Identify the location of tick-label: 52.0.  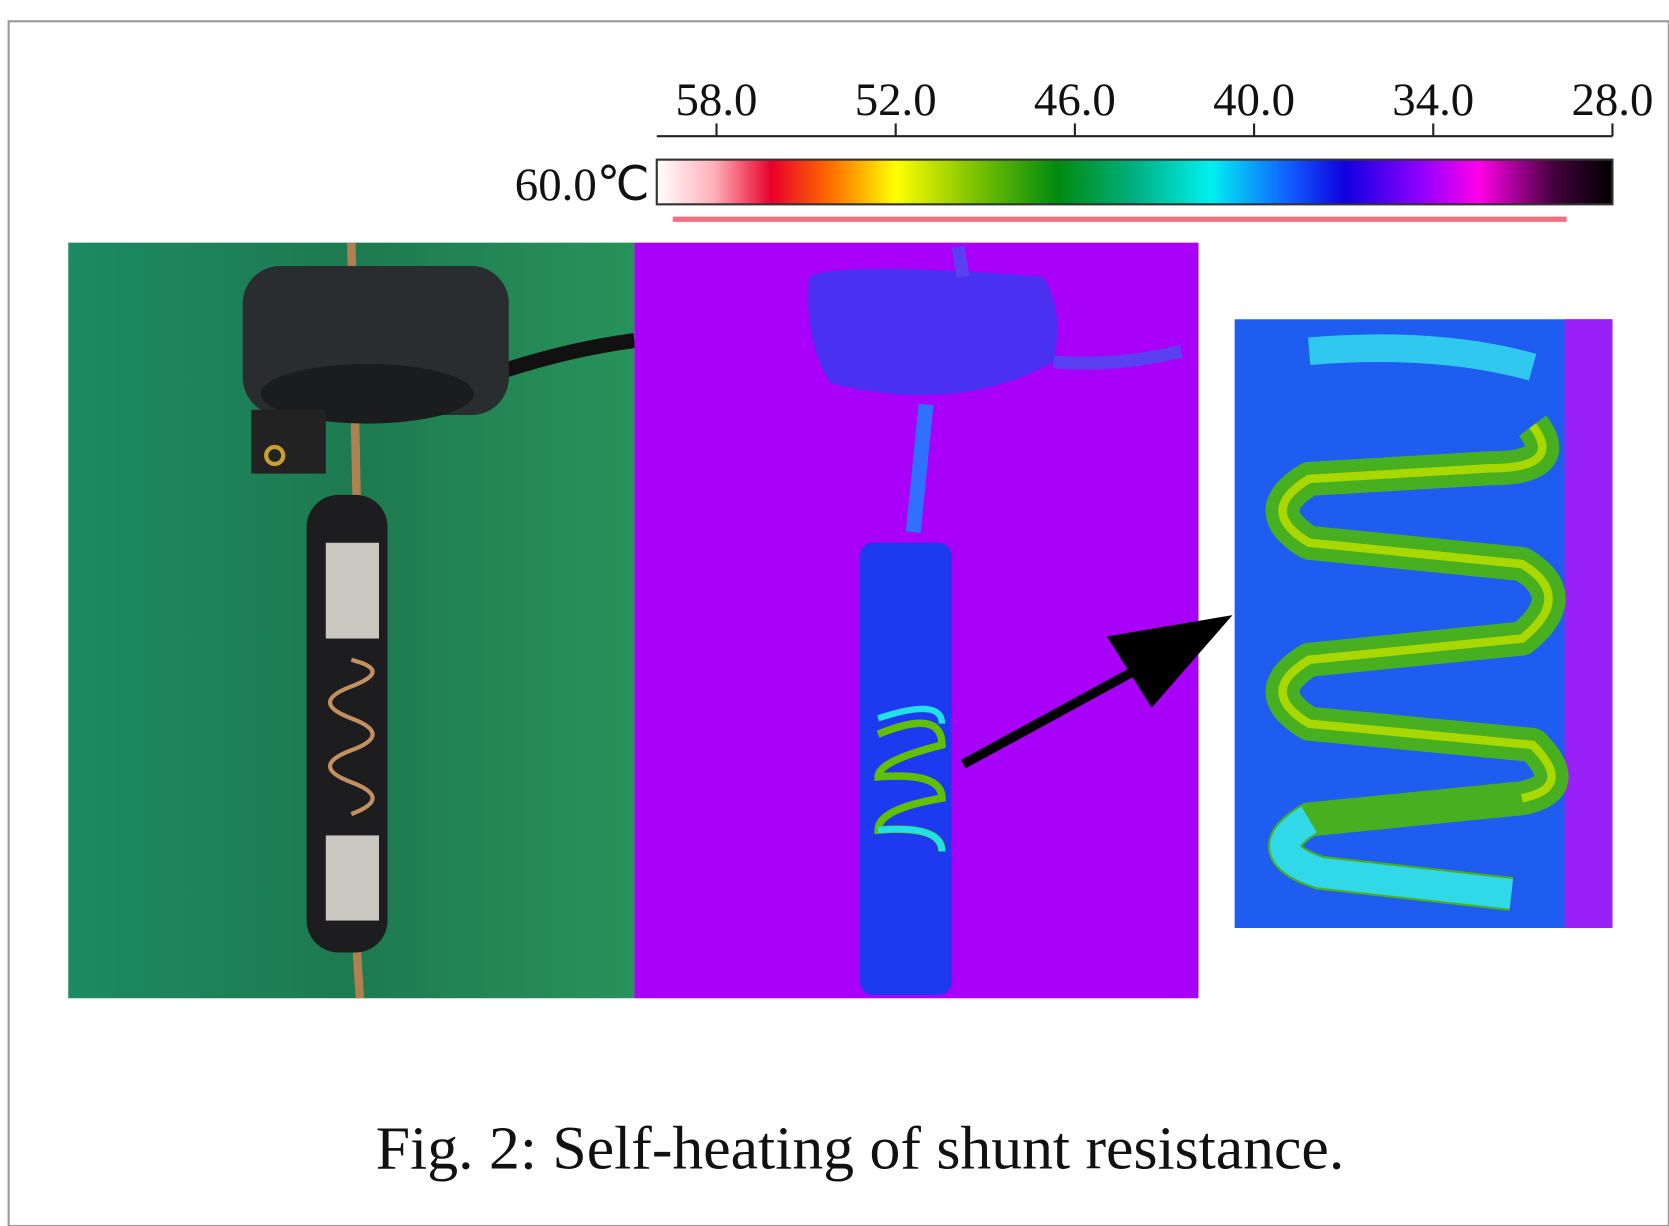
(896, 100).